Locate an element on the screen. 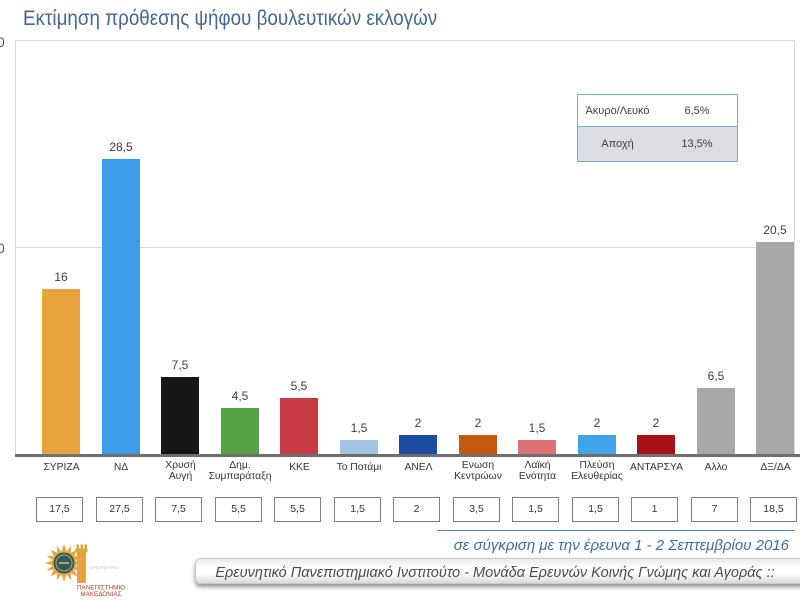 This screenshot has height=600, width=800. svg-text: ΜΑΚΕΔΟΝΙΑΣ is located at coordinates (100, 594).